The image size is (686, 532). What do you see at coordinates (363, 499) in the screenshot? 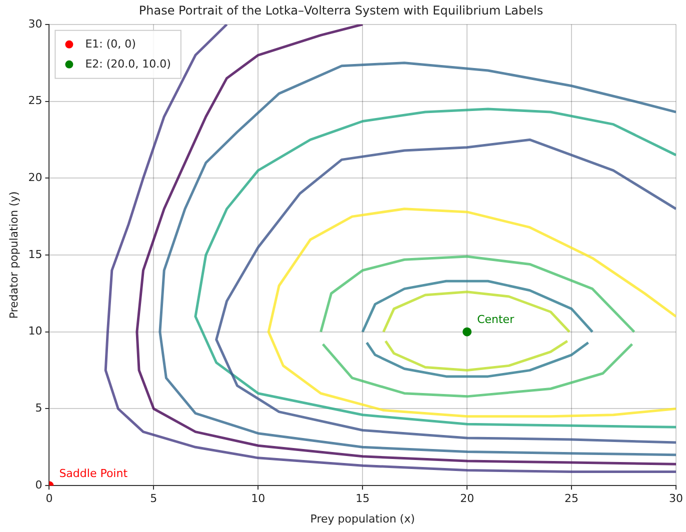
I see `x-tick-label: 15` at bounding box center [363, 499].